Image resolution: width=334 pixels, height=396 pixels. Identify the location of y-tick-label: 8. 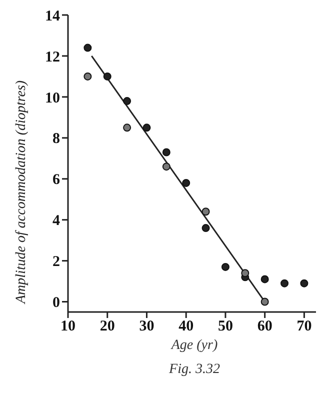
(56, 139).